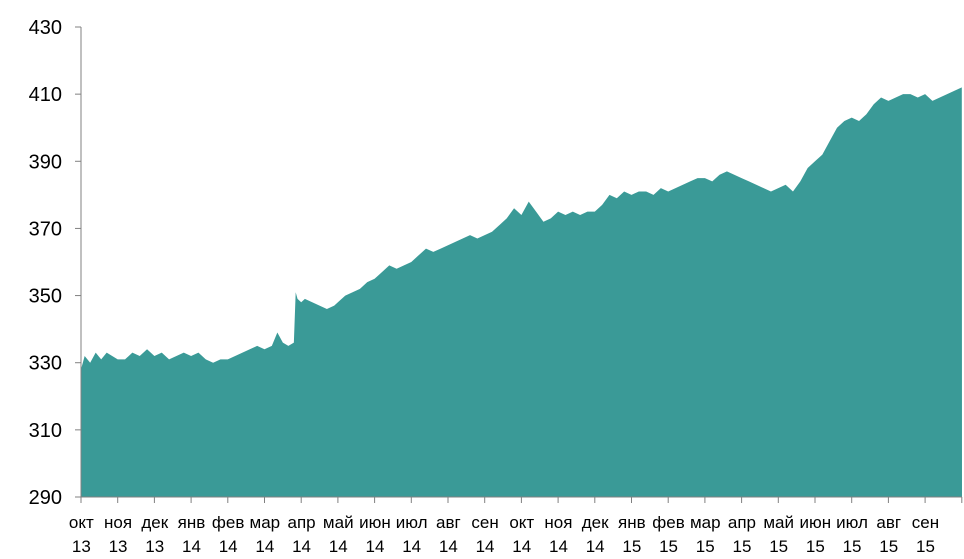 Image resolution: width=964 pixels, height=559 pixels. Describe the element at coordinates (45, 28) in the screenshot. I see `y-tick-label: 430` at that location.